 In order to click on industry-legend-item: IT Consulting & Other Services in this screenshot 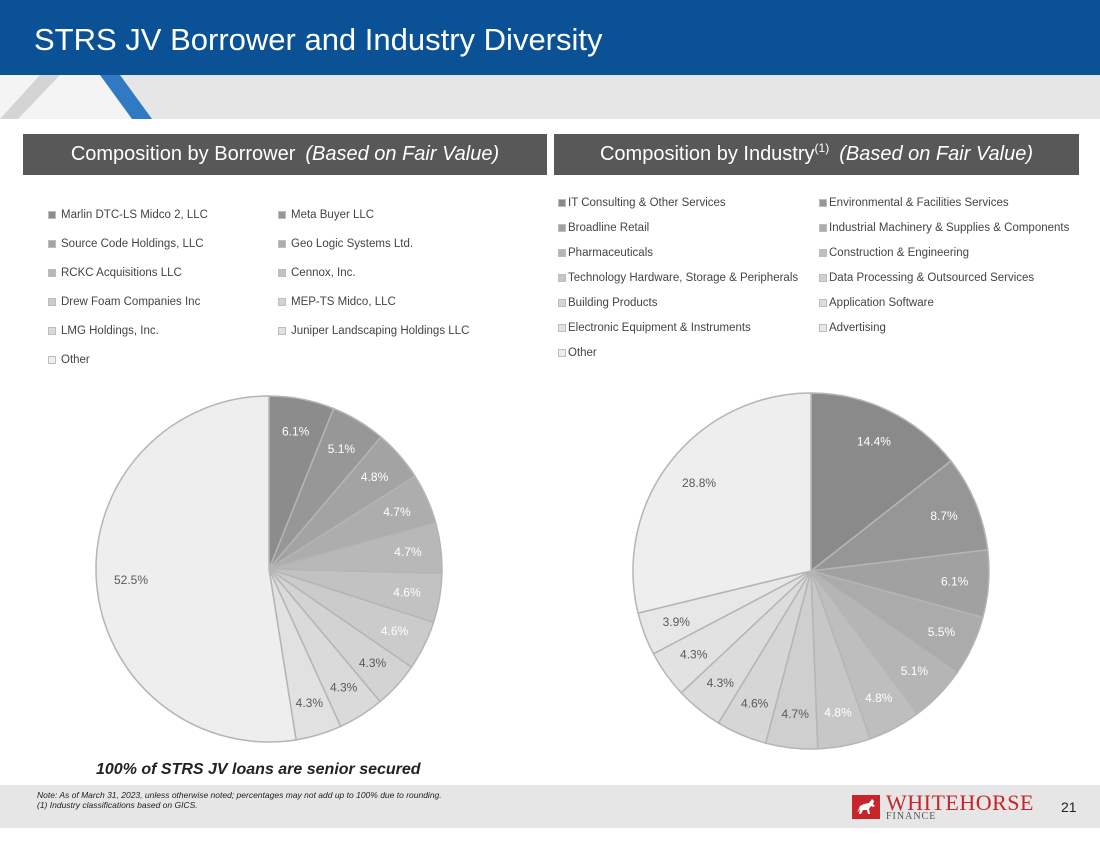, I will do `click(642, 203)`.